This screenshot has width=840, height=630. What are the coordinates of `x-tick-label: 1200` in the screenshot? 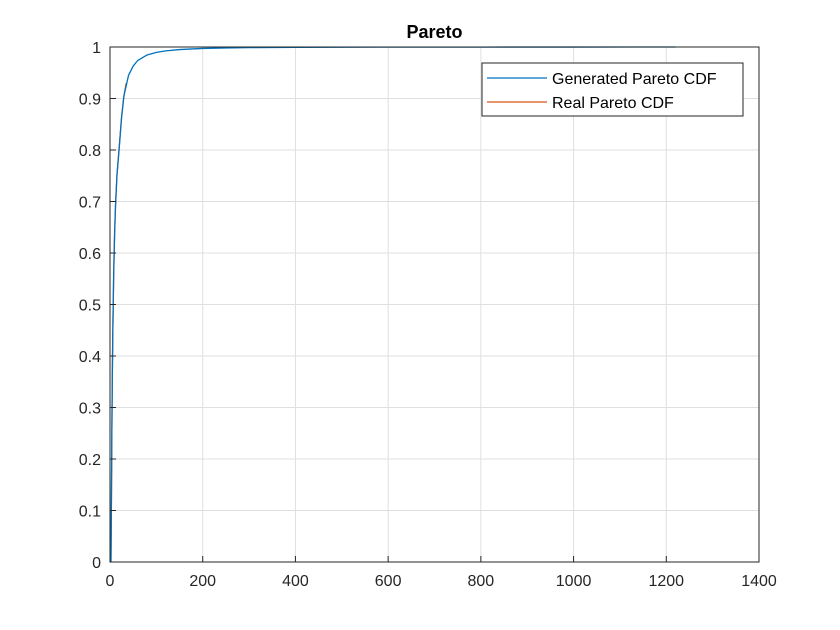 It's located at (666, 581).